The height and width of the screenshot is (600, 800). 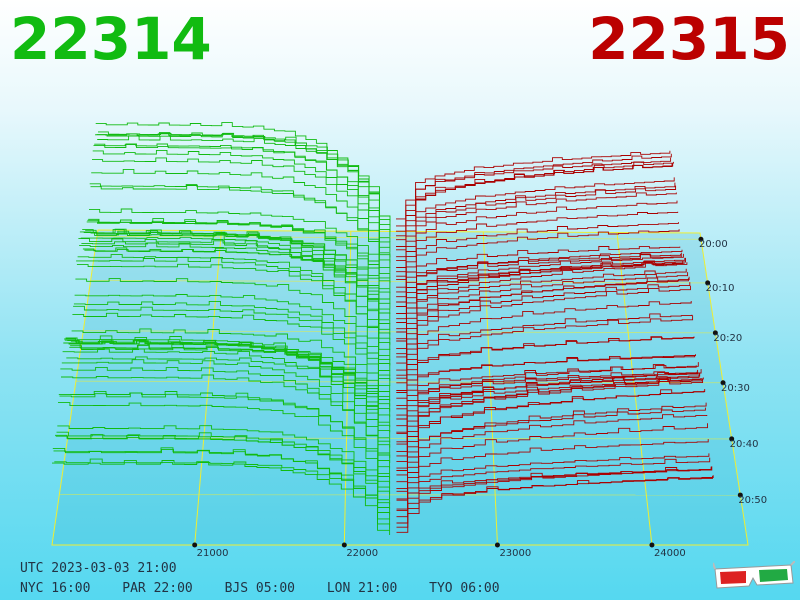 I want to click on y-tick-label: 20:50, so click(x=752, y=500).